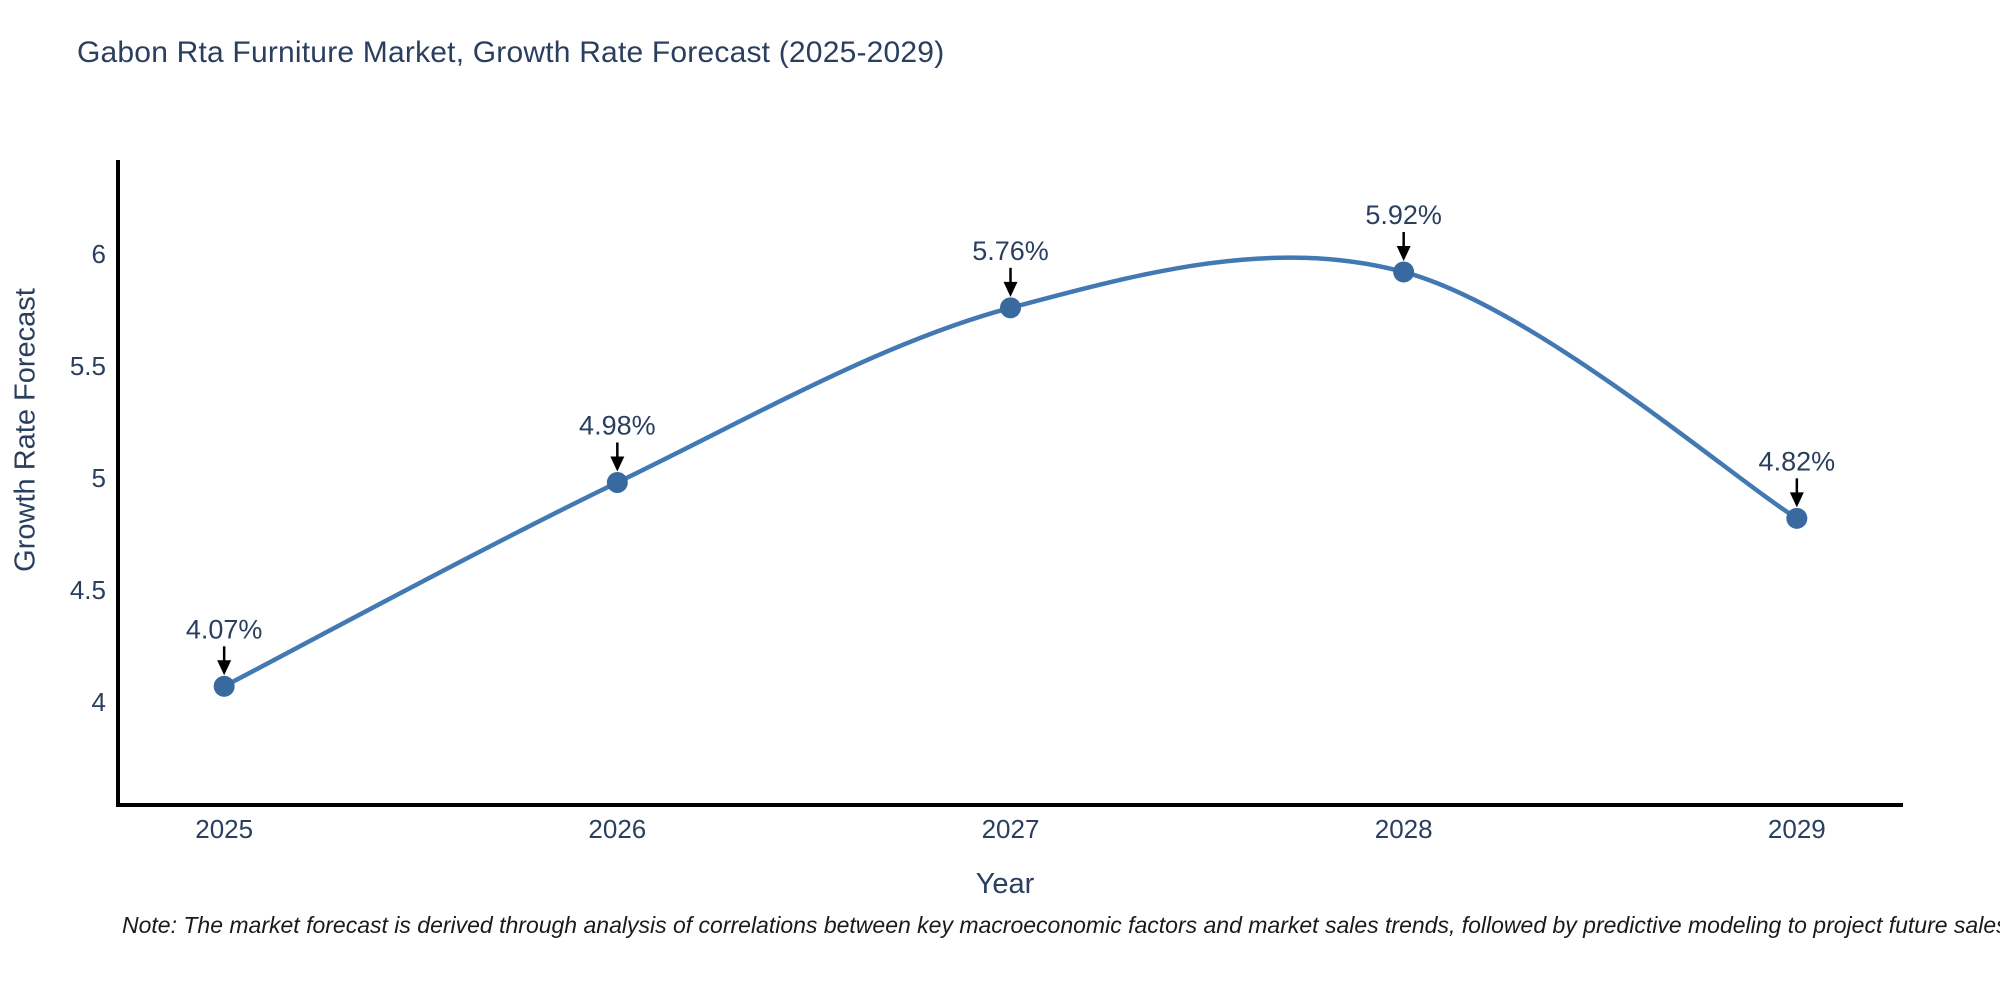 This screenshot has width=2000, height=1000. I want to click on x-tick-label: 2026, so click(617, 829).